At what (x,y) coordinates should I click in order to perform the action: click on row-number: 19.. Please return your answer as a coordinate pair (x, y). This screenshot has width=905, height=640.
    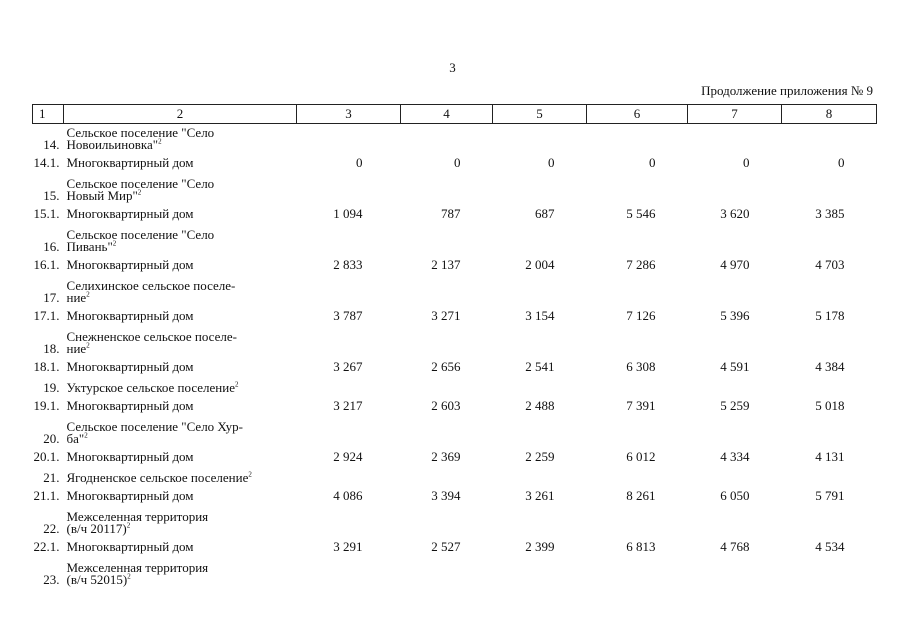
    Looking at the image, I should click on (51, 387).